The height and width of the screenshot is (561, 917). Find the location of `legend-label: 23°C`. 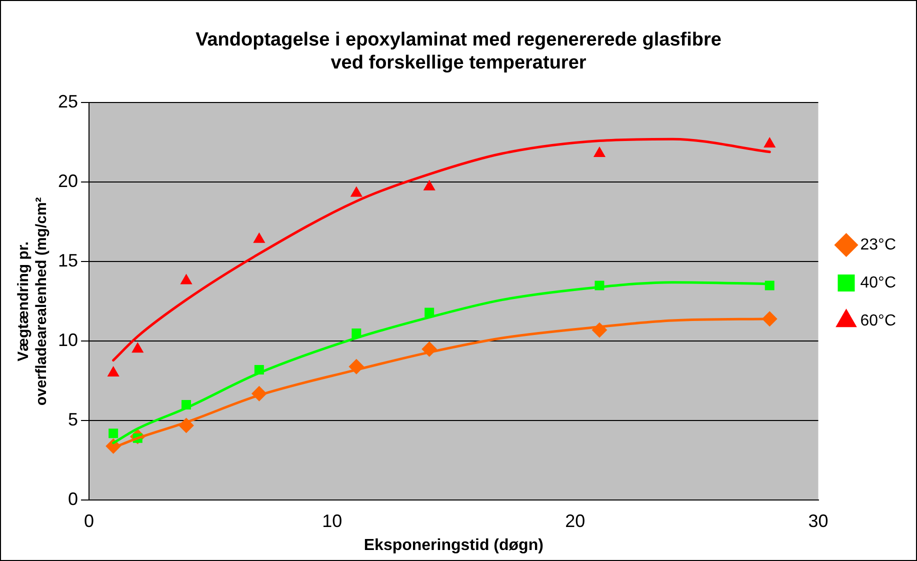

legend-label: 23°C is located at coordinates (878, 245).